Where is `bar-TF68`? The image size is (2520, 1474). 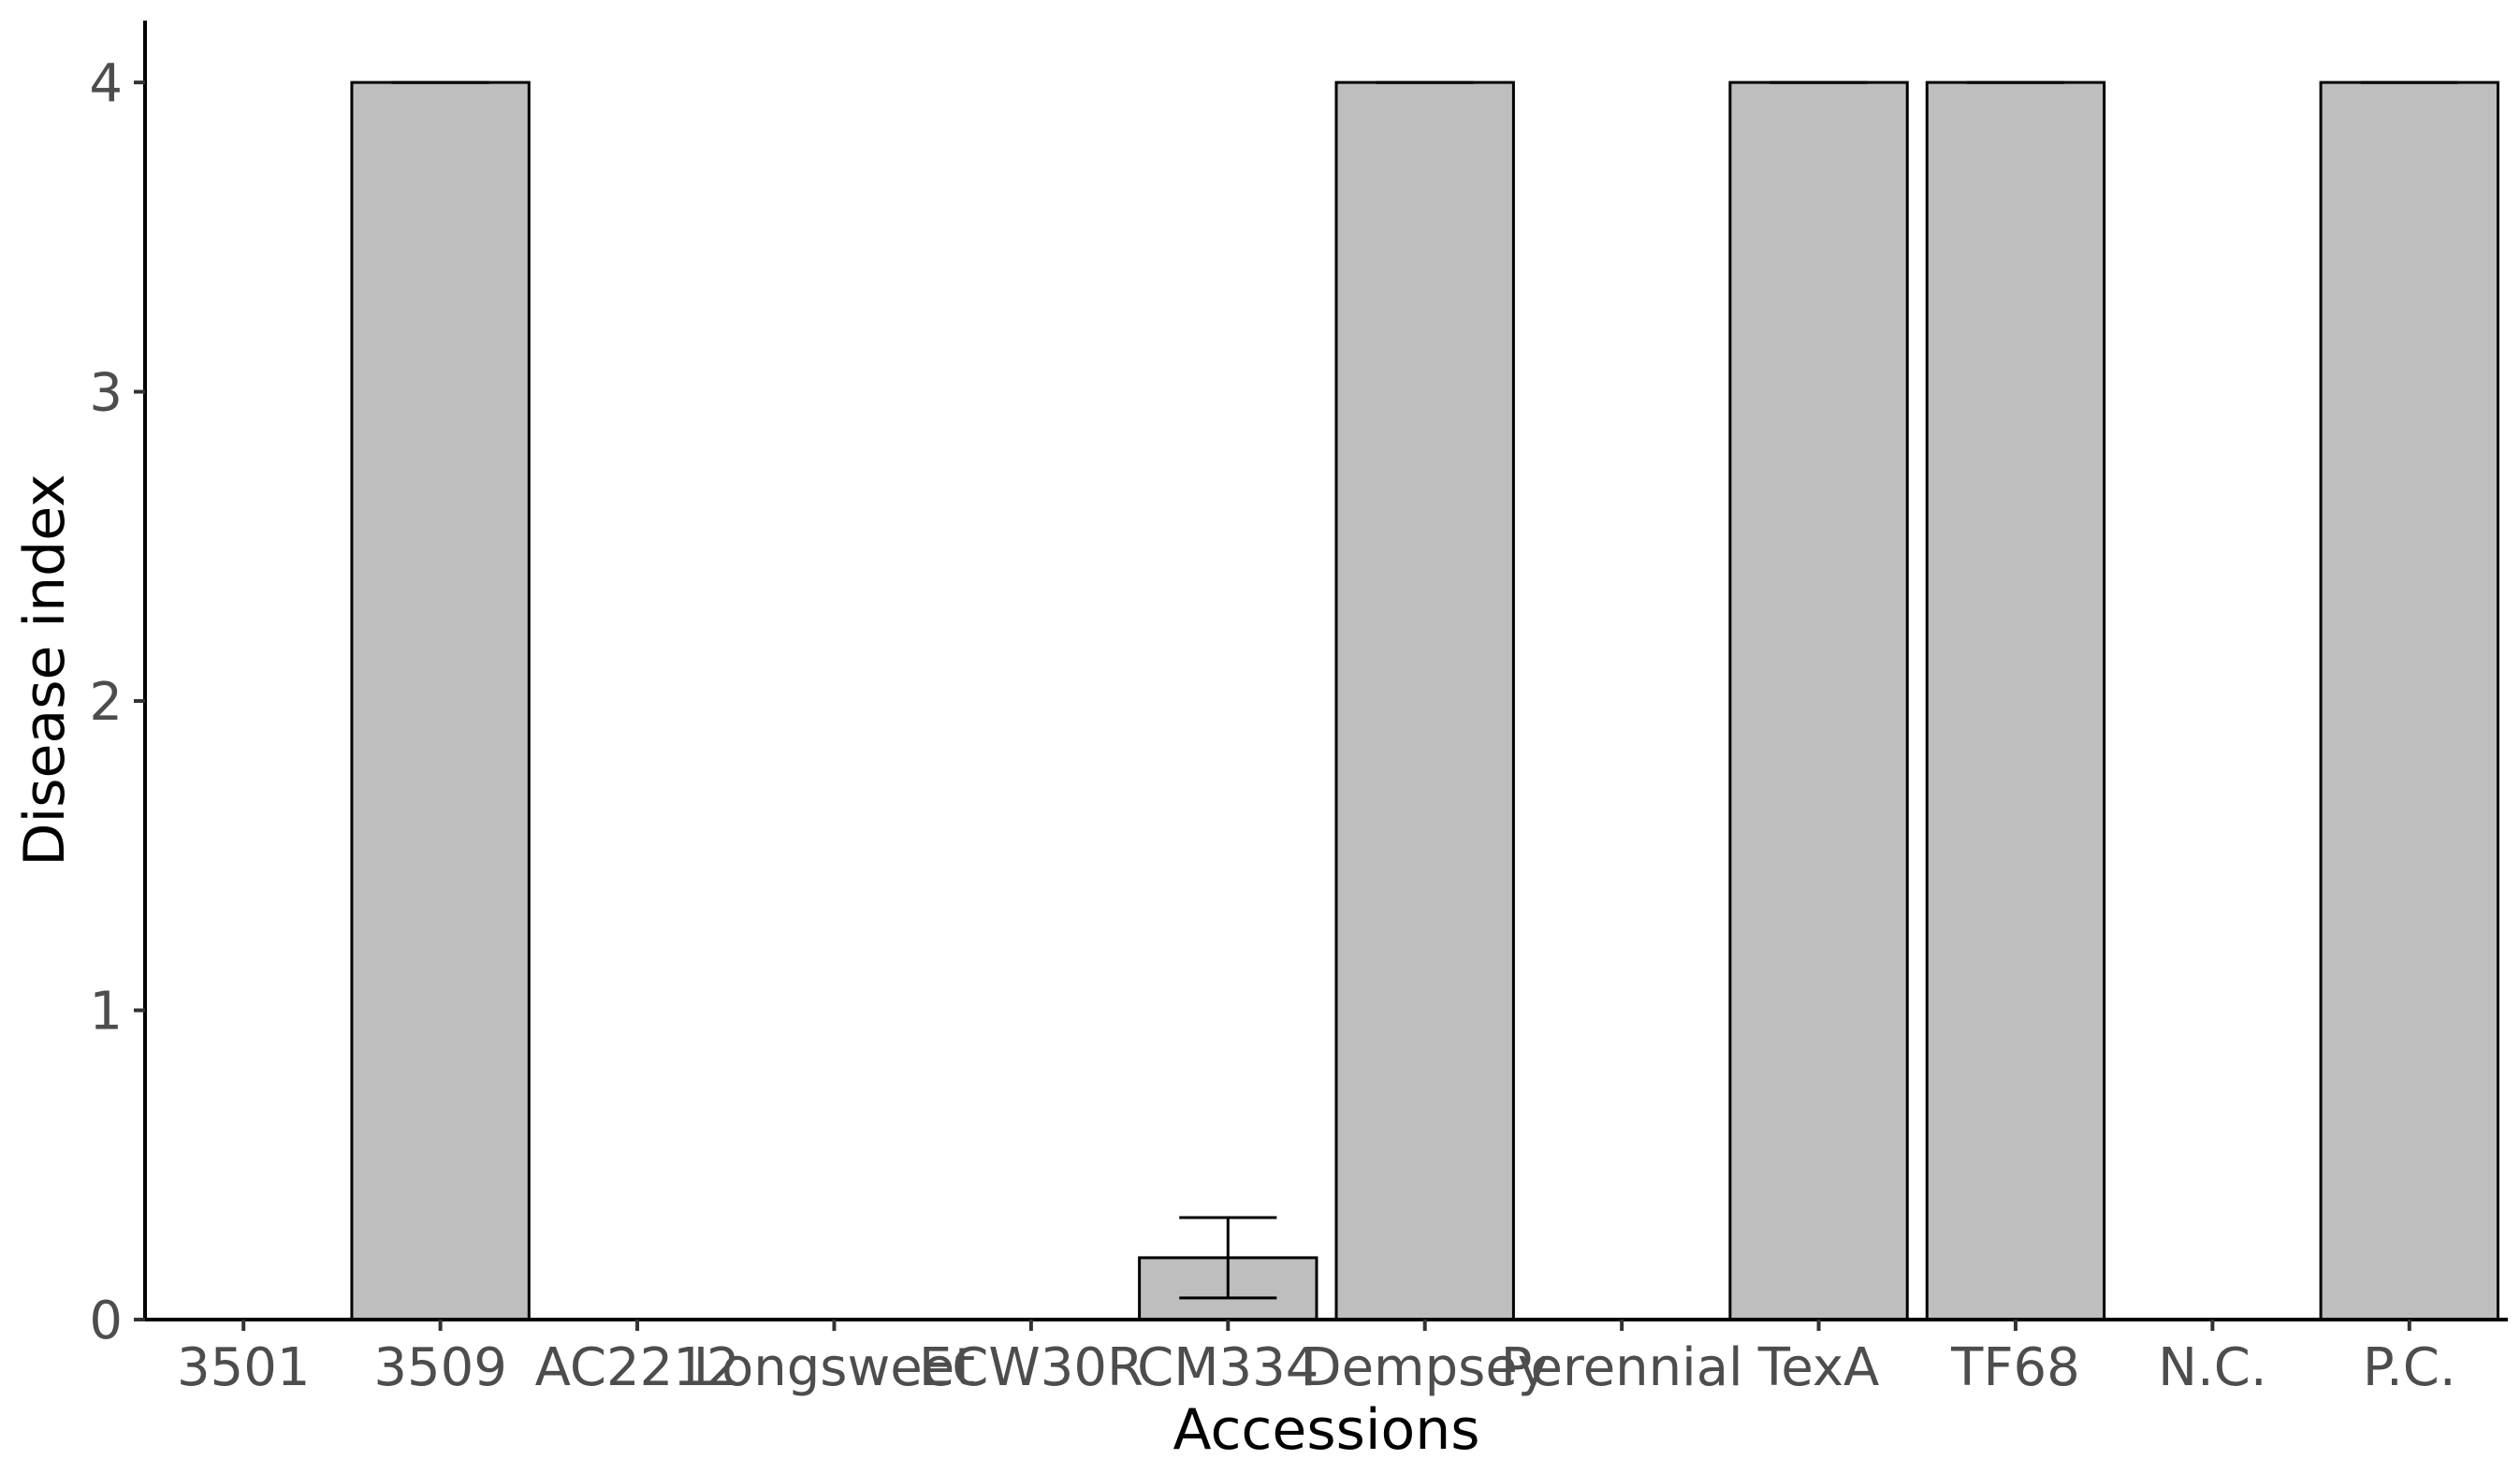
bar-TF68 is located at coordinates (2016, 700).